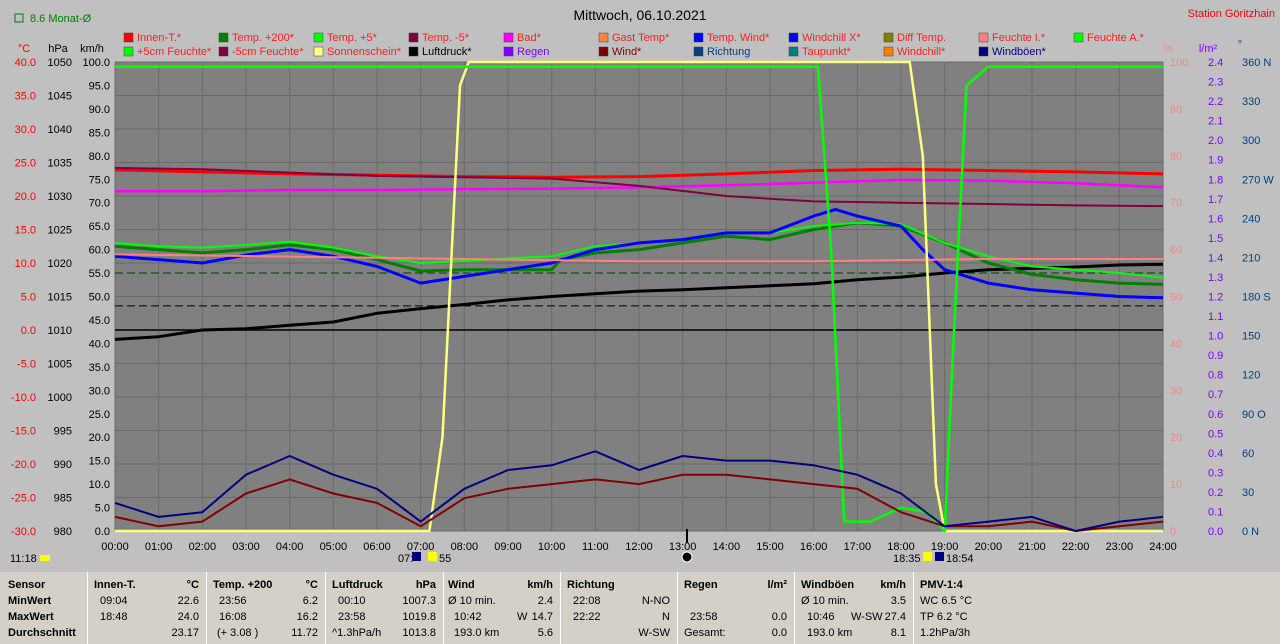 The height and width of the screenshot is (644, 1280). What do you see at coordinates (639, 547) in the screenshot?
I see `time-tick-label: 12:00` at bounding box center [639, 547].